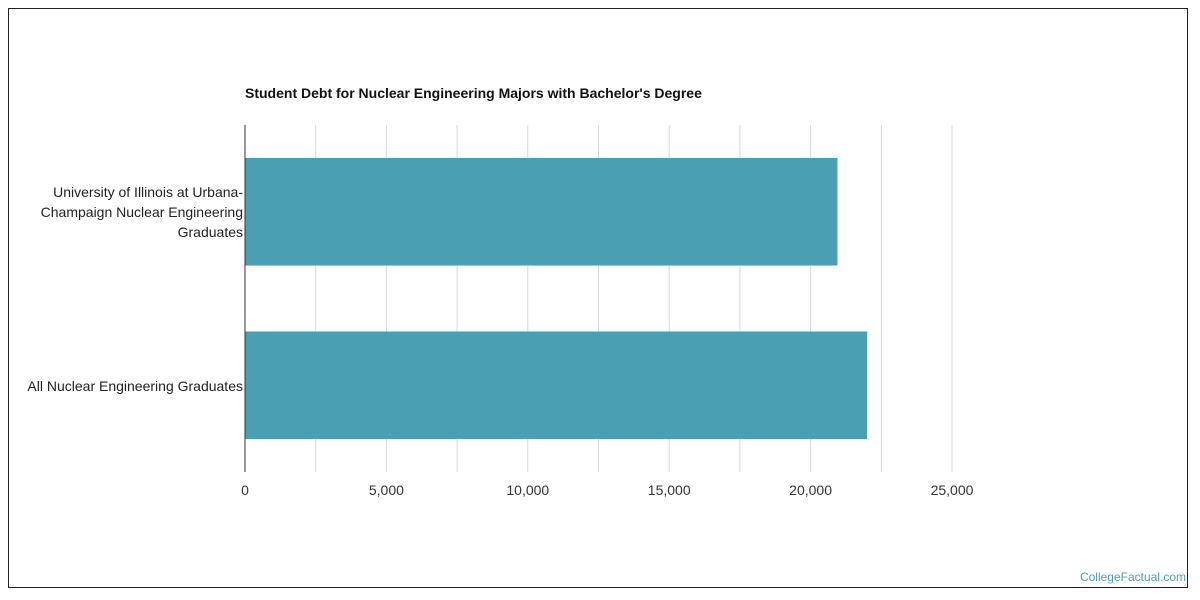 The image size is (1200, 600). I want to click on watermark-link: CollegeFactual.com, so click(1132, 577).